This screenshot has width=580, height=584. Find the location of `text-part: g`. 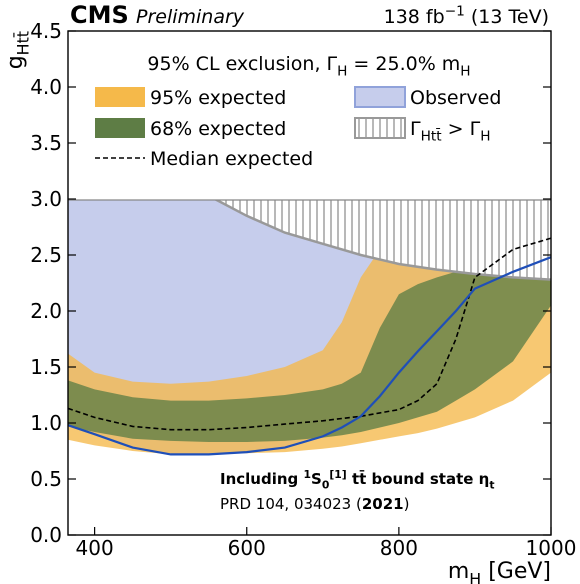

text-part: g is located at coordinates (15, 62).